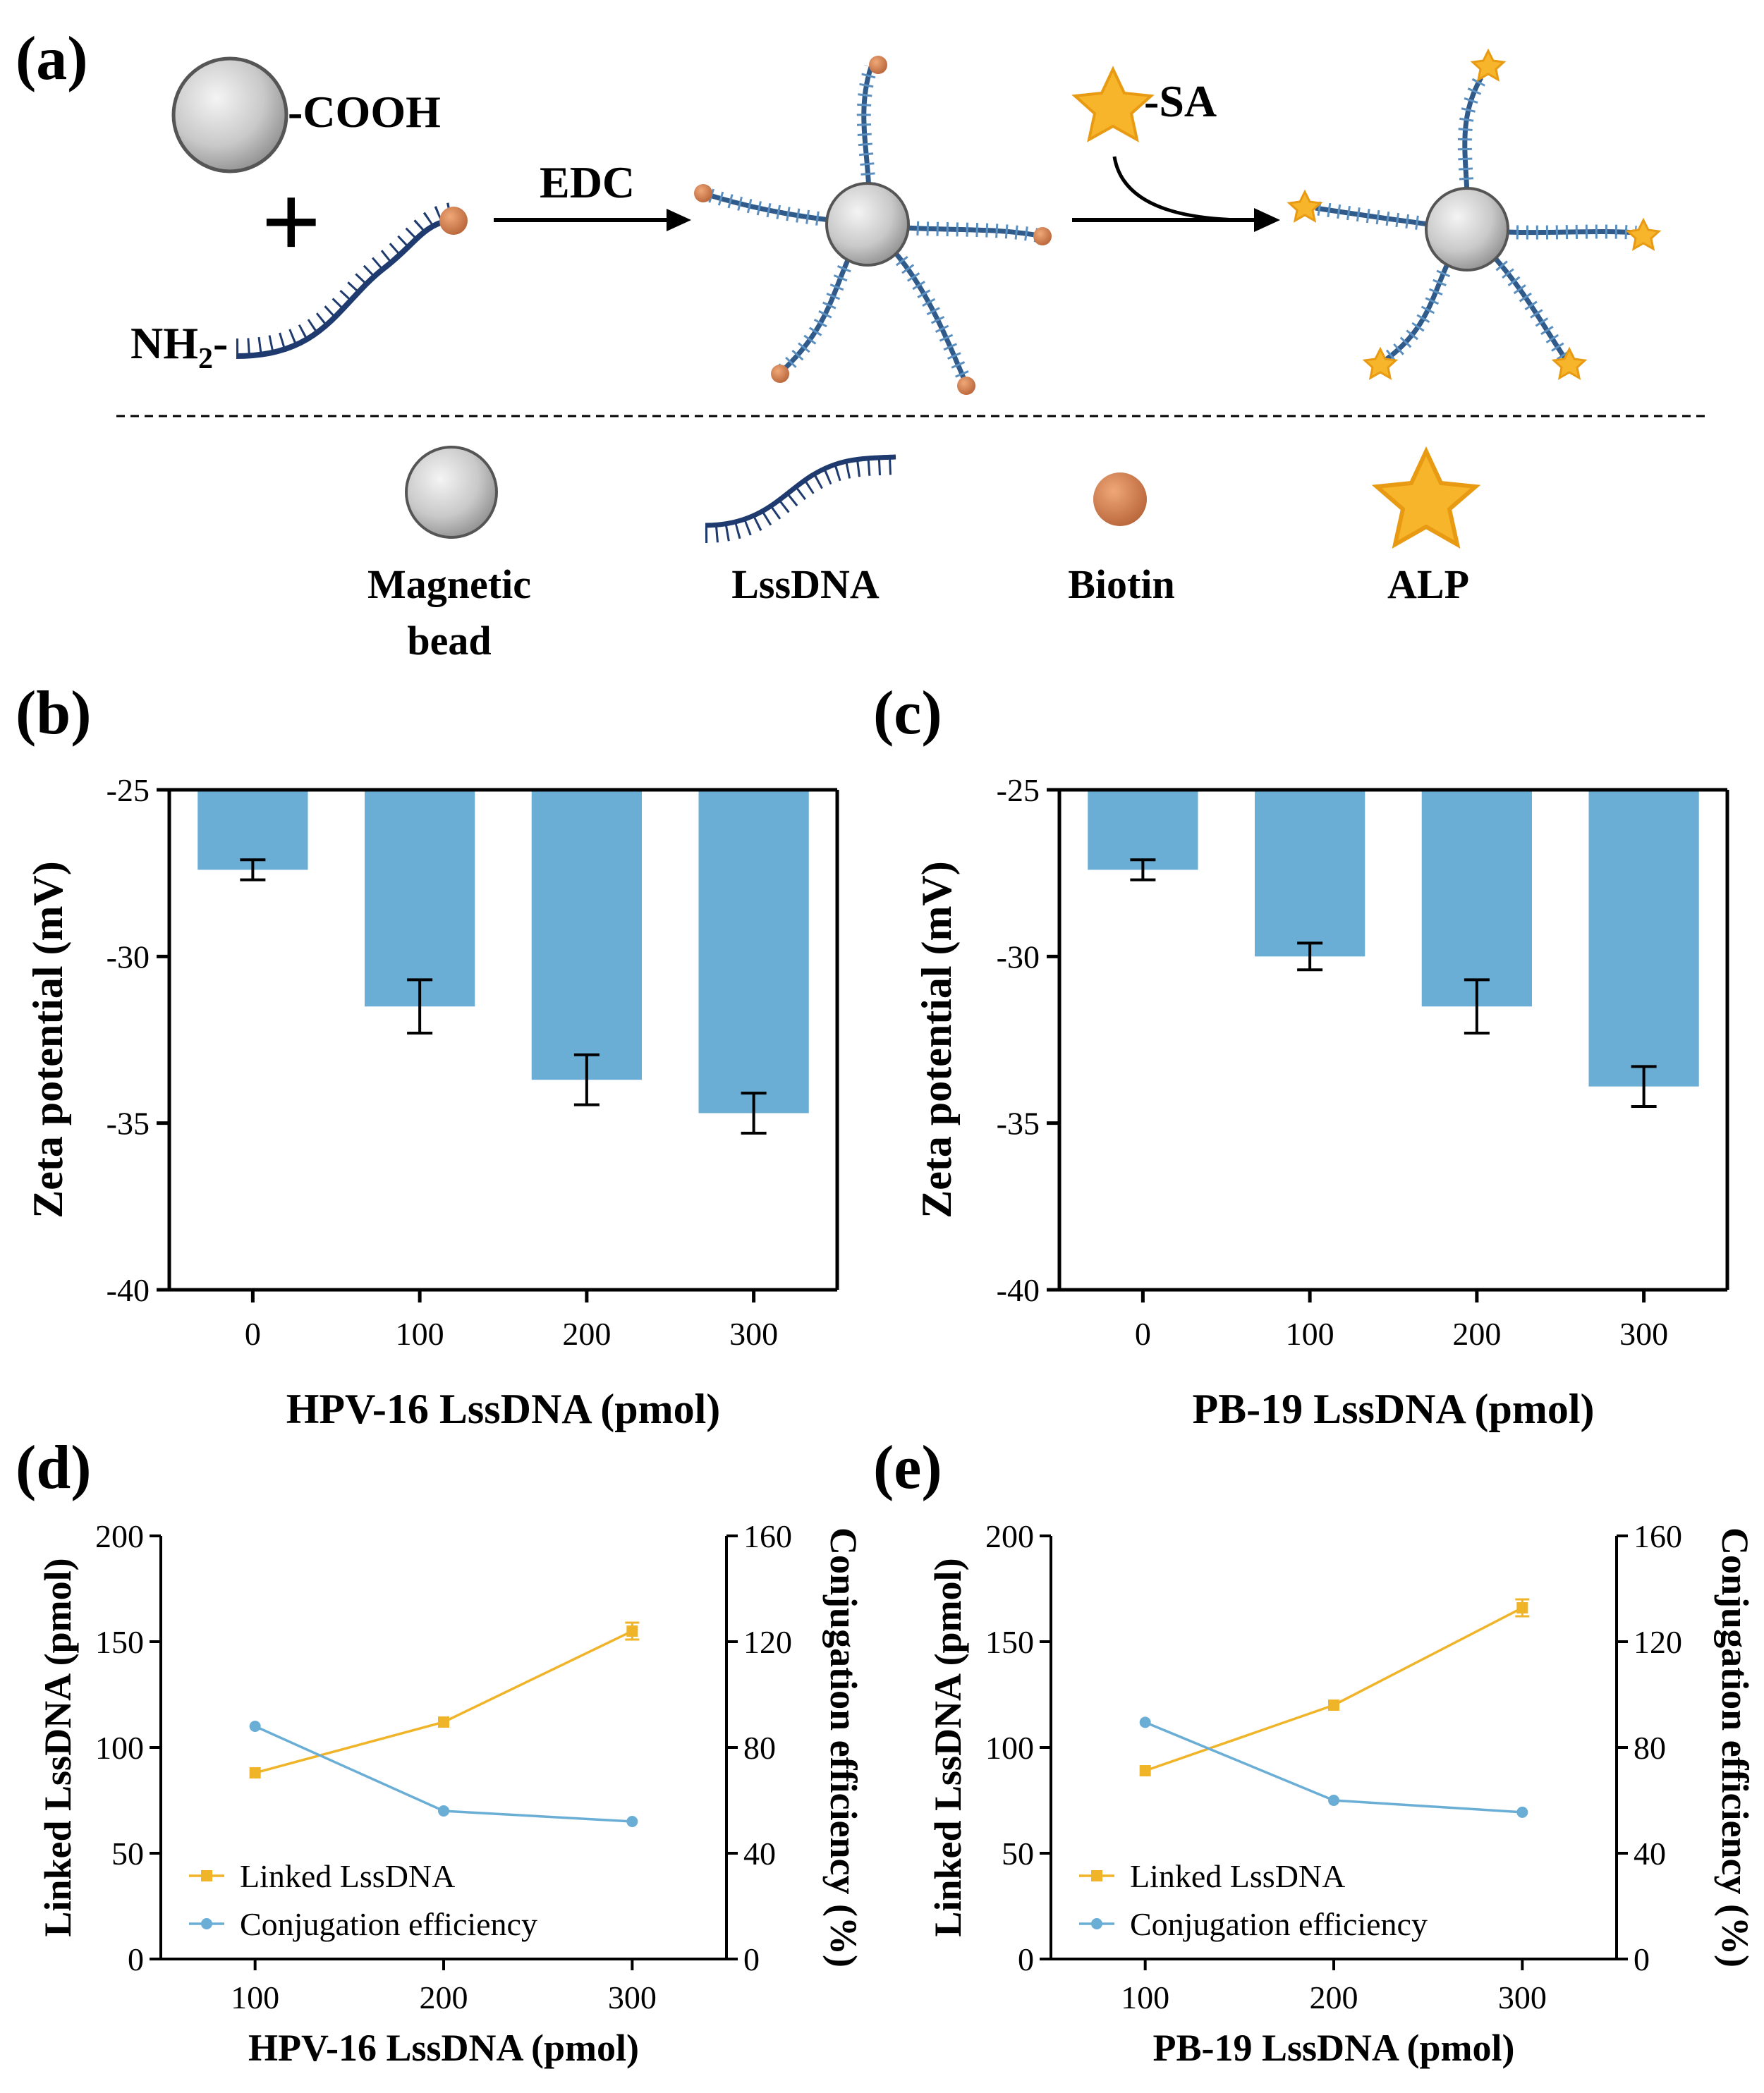  What do you see at coordinates (907, 1468) in the screenshot?
I see `panel-label-e: (e)` at bounding box center [907, 1468].